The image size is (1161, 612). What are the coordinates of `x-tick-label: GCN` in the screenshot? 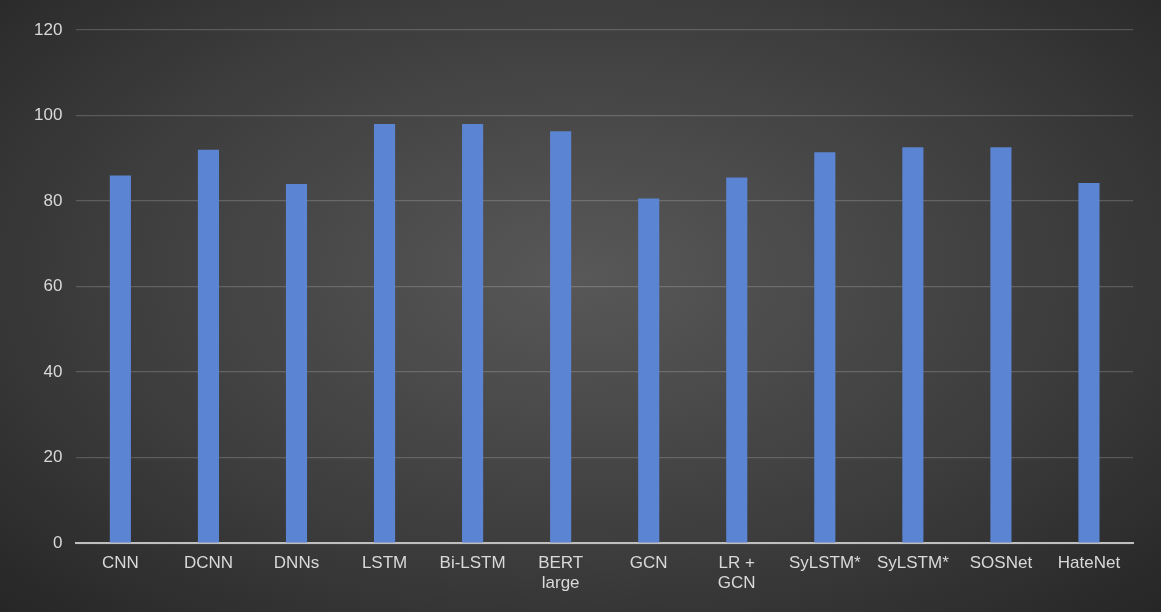 It's located at (648, 563).